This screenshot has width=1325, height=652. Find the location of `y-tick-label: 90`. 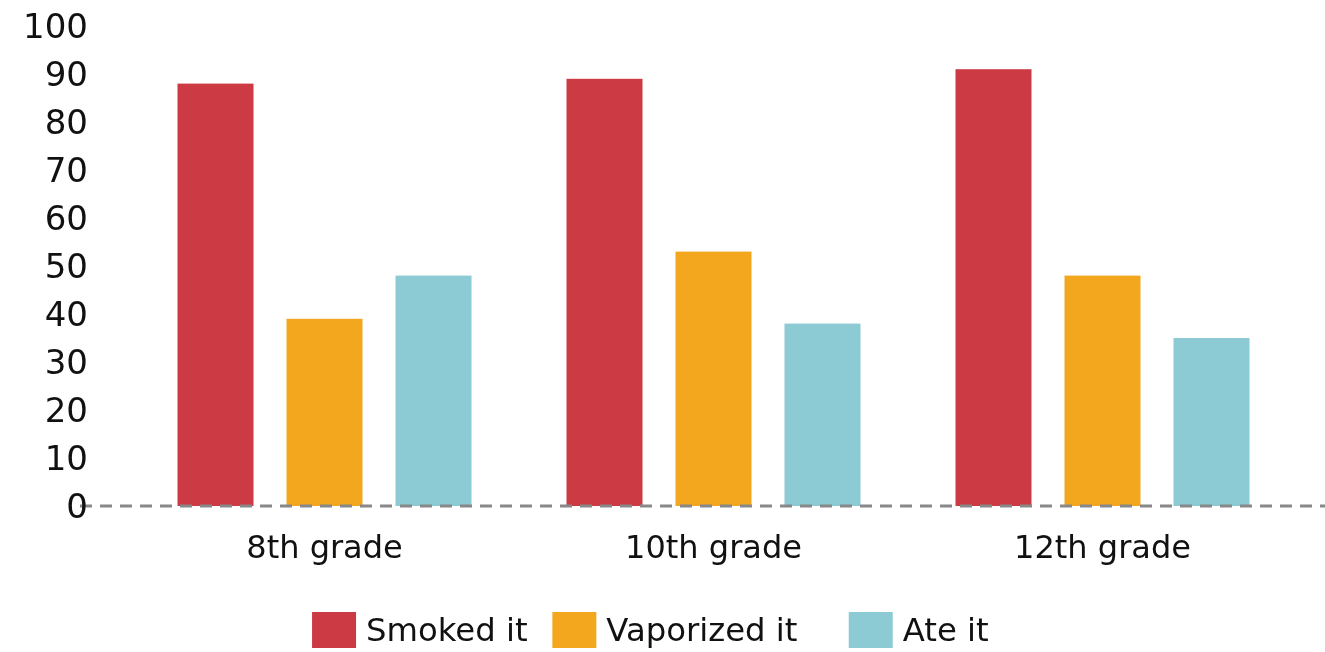

y-tick-label: 90 is located at coordinates (66, 73).